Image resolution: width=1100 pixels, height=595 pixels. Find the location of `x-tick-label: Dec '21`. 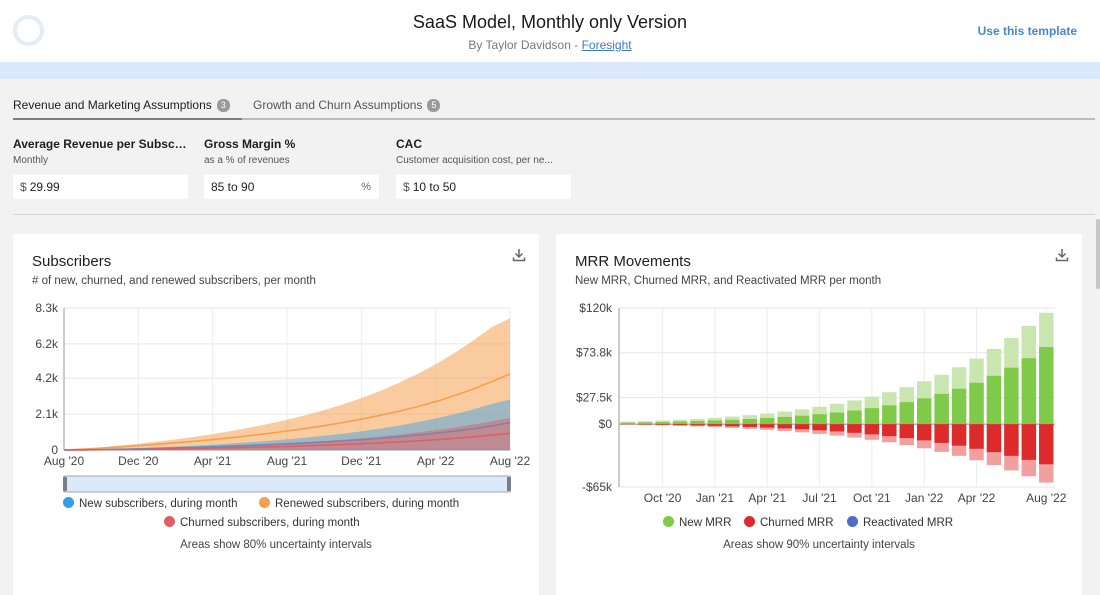

x-tick-label: Dec '21 is located at coordinates (361, 461).